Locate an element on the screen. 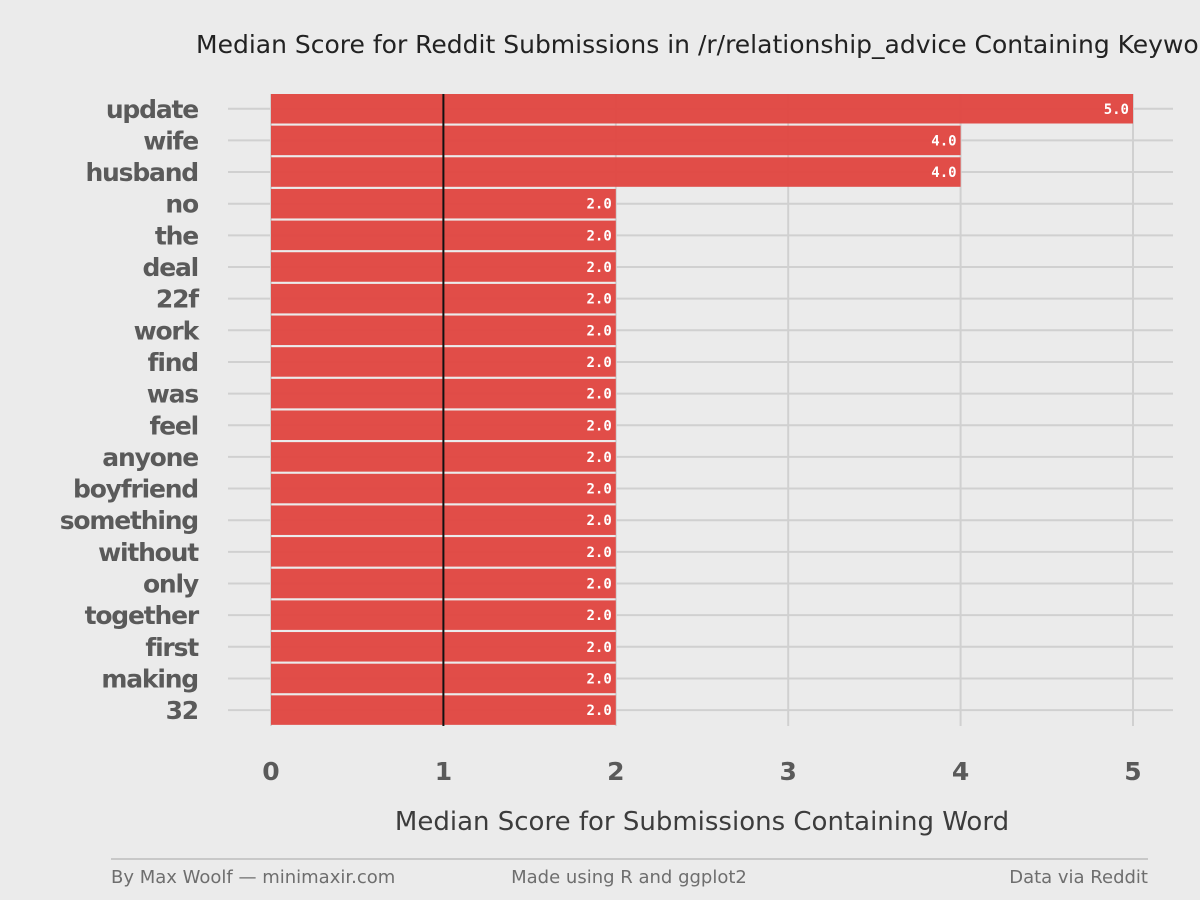 This screenshot has height=900, width=1200. x-tick-label: 5 is located at coordinates (1132, 771).